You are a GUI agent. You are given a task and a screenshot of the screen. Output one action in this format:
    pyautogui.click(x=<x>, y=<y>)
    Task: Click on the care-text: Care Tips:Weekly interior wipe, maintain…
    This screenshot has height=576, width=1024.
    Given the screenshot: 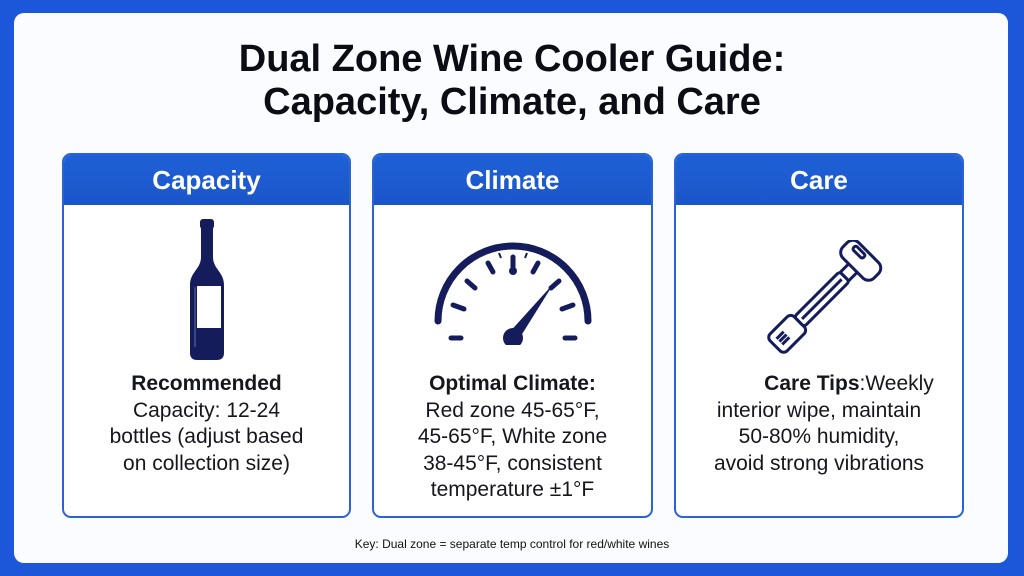 What is the action you would take?
    pyautogui.click(x=819, y=424)
    